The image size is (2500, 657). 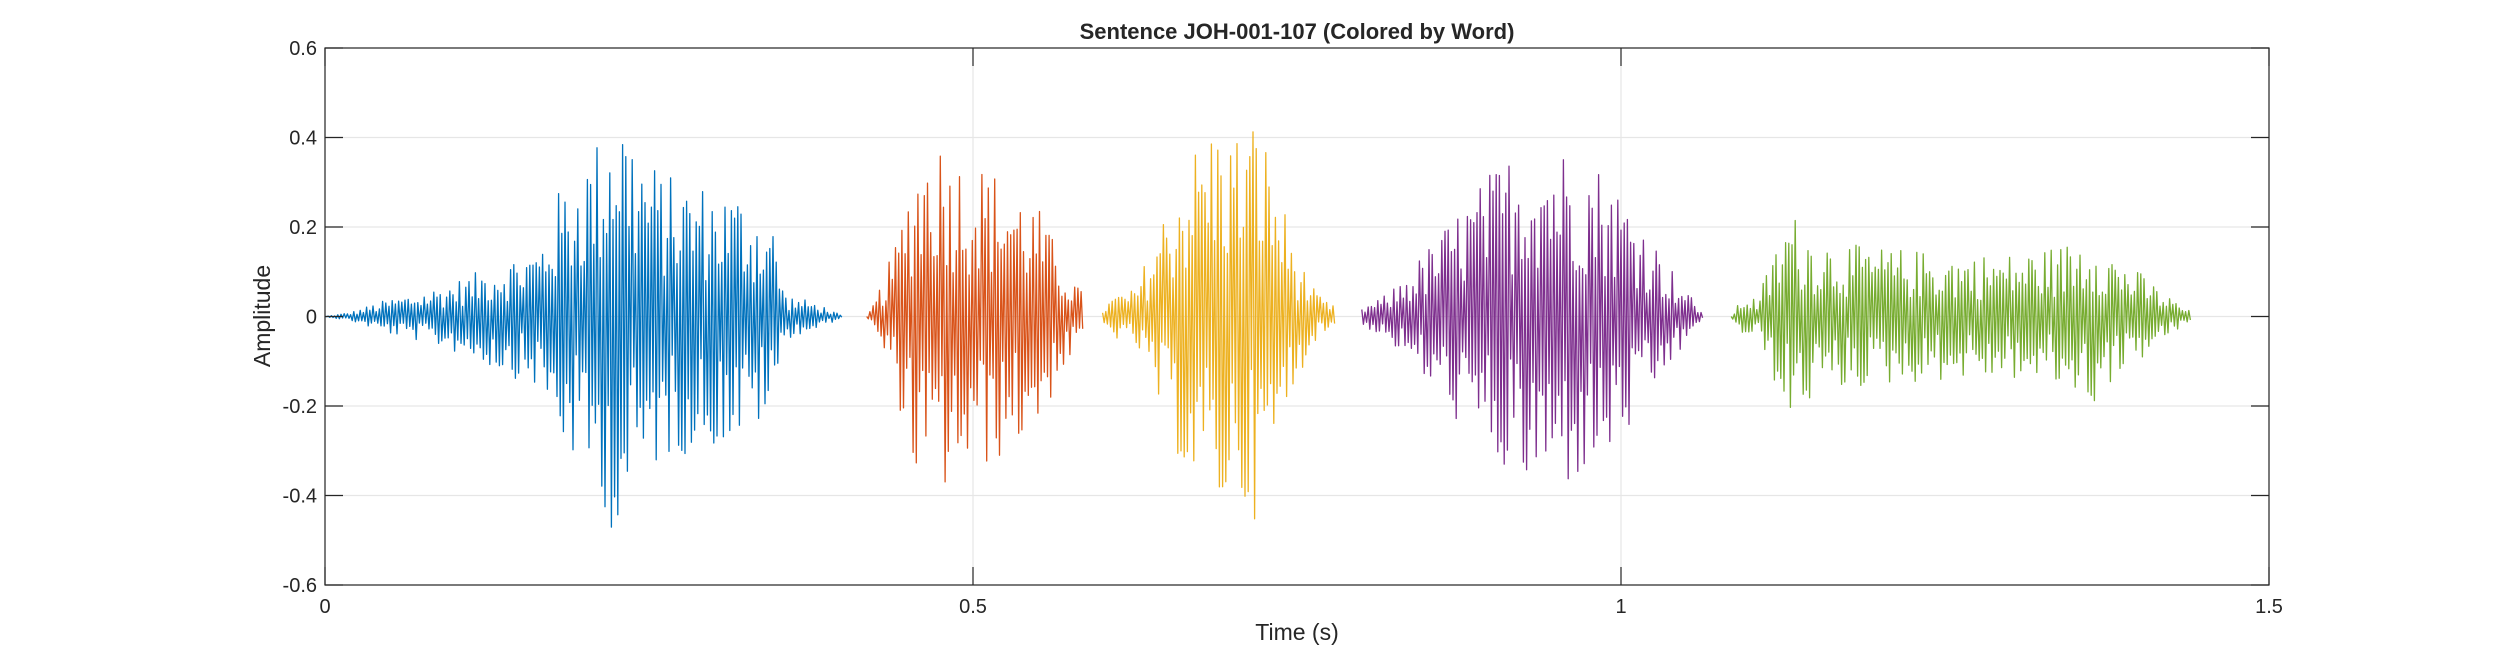 I want to click on y-tick-label: -0.2, so click(x=300, y=407).